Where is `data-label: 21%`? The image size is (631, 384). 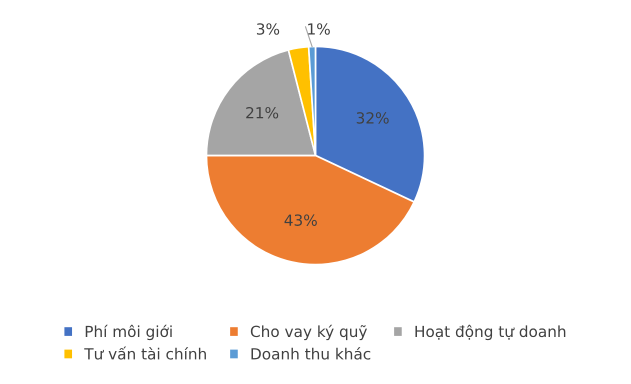 data-label: 21% is located at coordinates (262, 112).